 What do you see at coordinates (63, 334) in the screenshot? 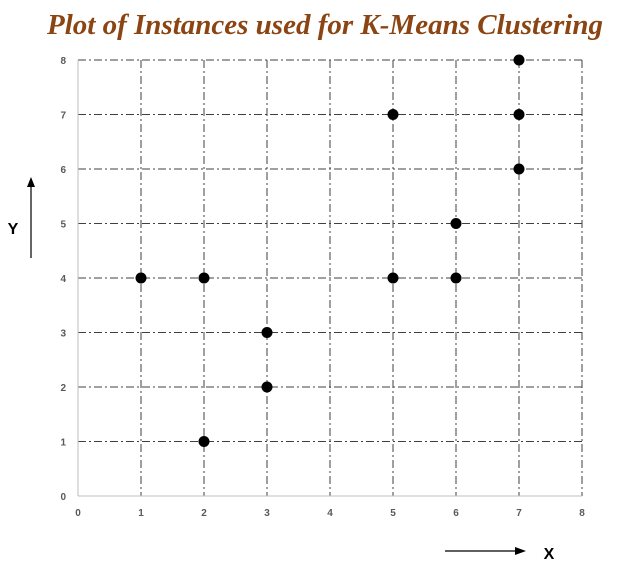
I see `y-tick-label: 3` at bounding box center [63, 334].